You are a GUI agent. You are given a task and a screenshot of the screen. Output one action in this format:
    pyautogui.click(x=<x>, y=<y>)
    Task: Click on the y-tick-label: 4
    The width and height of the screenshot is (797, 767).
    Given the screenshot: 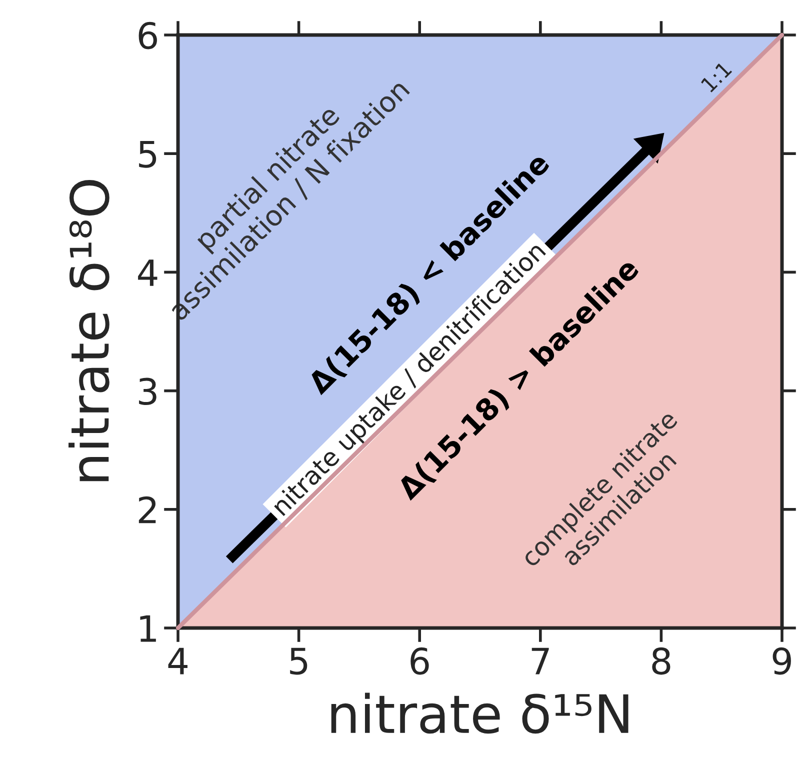 What is the action you would take?
    pyautogui.click(x=148, y=273)
    